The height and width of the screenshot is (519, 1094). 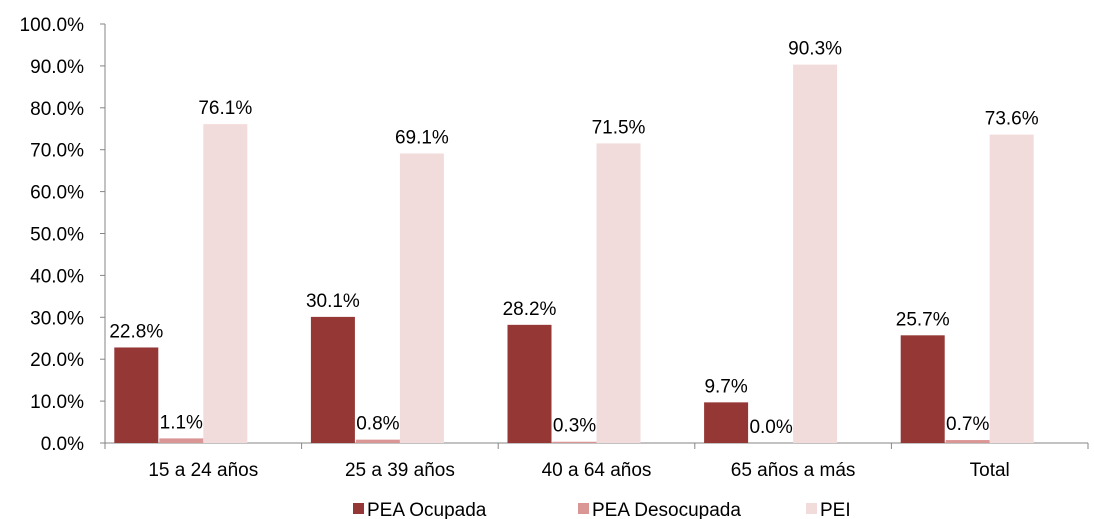 I want to click on y-tick-label: 30.0%, so click(x=57, y=318).